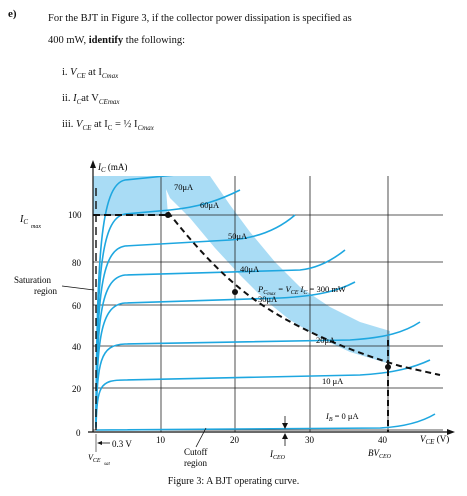 The image size is (467, 496). Describe the element at coordinates (195, 452) in the screenshot. I see `cutoff-label: Cutoff` at that location.